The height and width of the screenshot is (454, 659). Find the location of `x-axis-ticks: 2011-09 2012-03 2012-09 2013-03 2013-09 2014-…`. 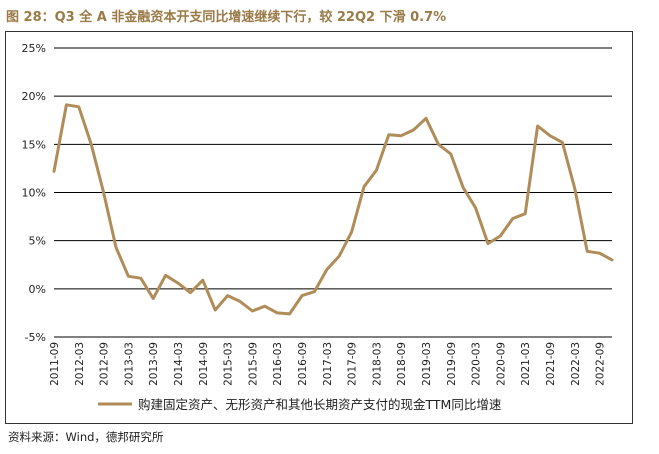

x-axis-ticks: 2011-09 2012-03 2012-09 2013-03 2013-09 2014-… is located at coordinates (328, 364).